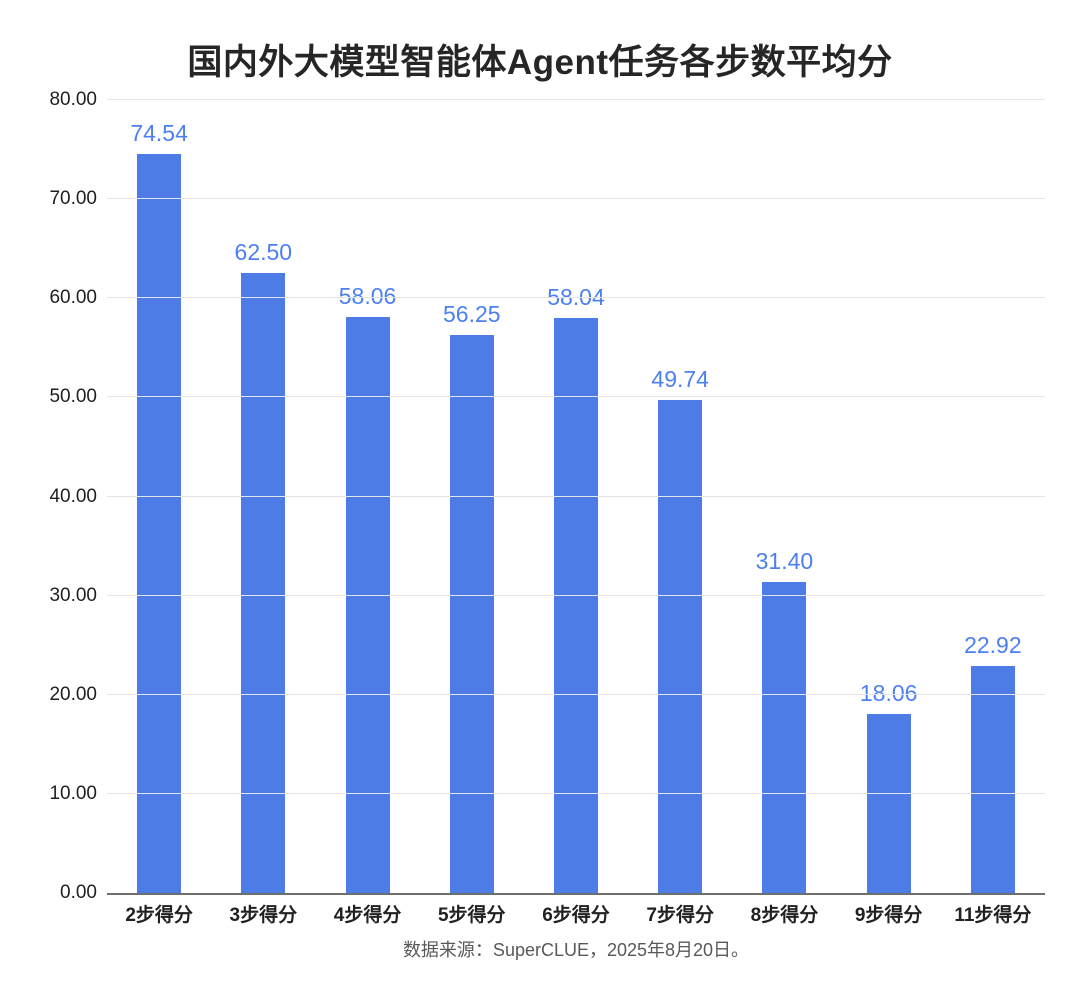 The image size is (1080, 995). What do you see at coordinates (73, 694) in the screenshot?
I see `y-tick-label: 20.00` at bounding box center [73, 694].